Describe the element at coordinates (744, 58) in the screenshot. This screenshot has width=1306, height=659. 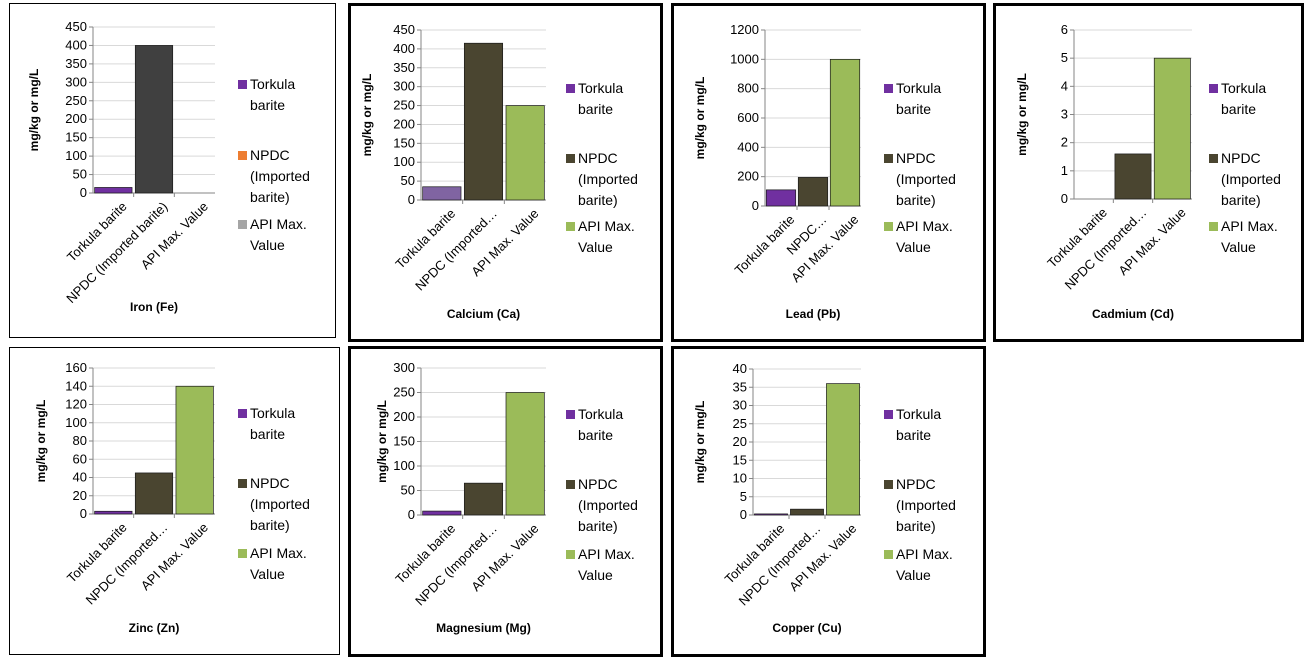
I see `y-tick-label: 1000` at that location.